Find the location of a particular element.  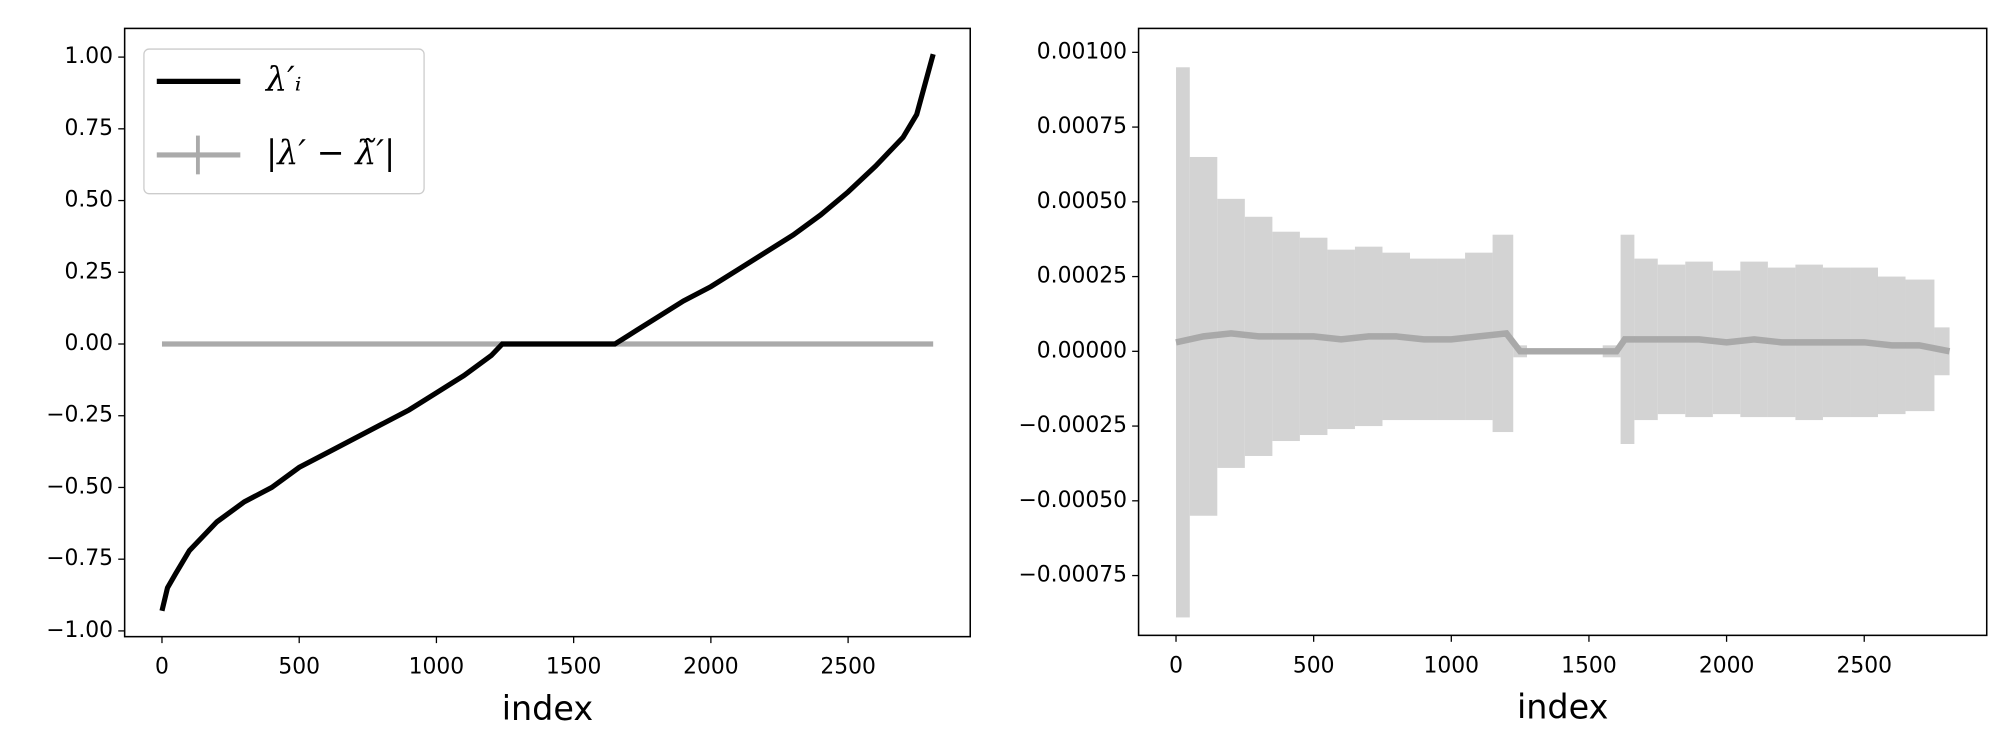

y-tick-label: 0.00100 is located at coordinates (1082, 51).